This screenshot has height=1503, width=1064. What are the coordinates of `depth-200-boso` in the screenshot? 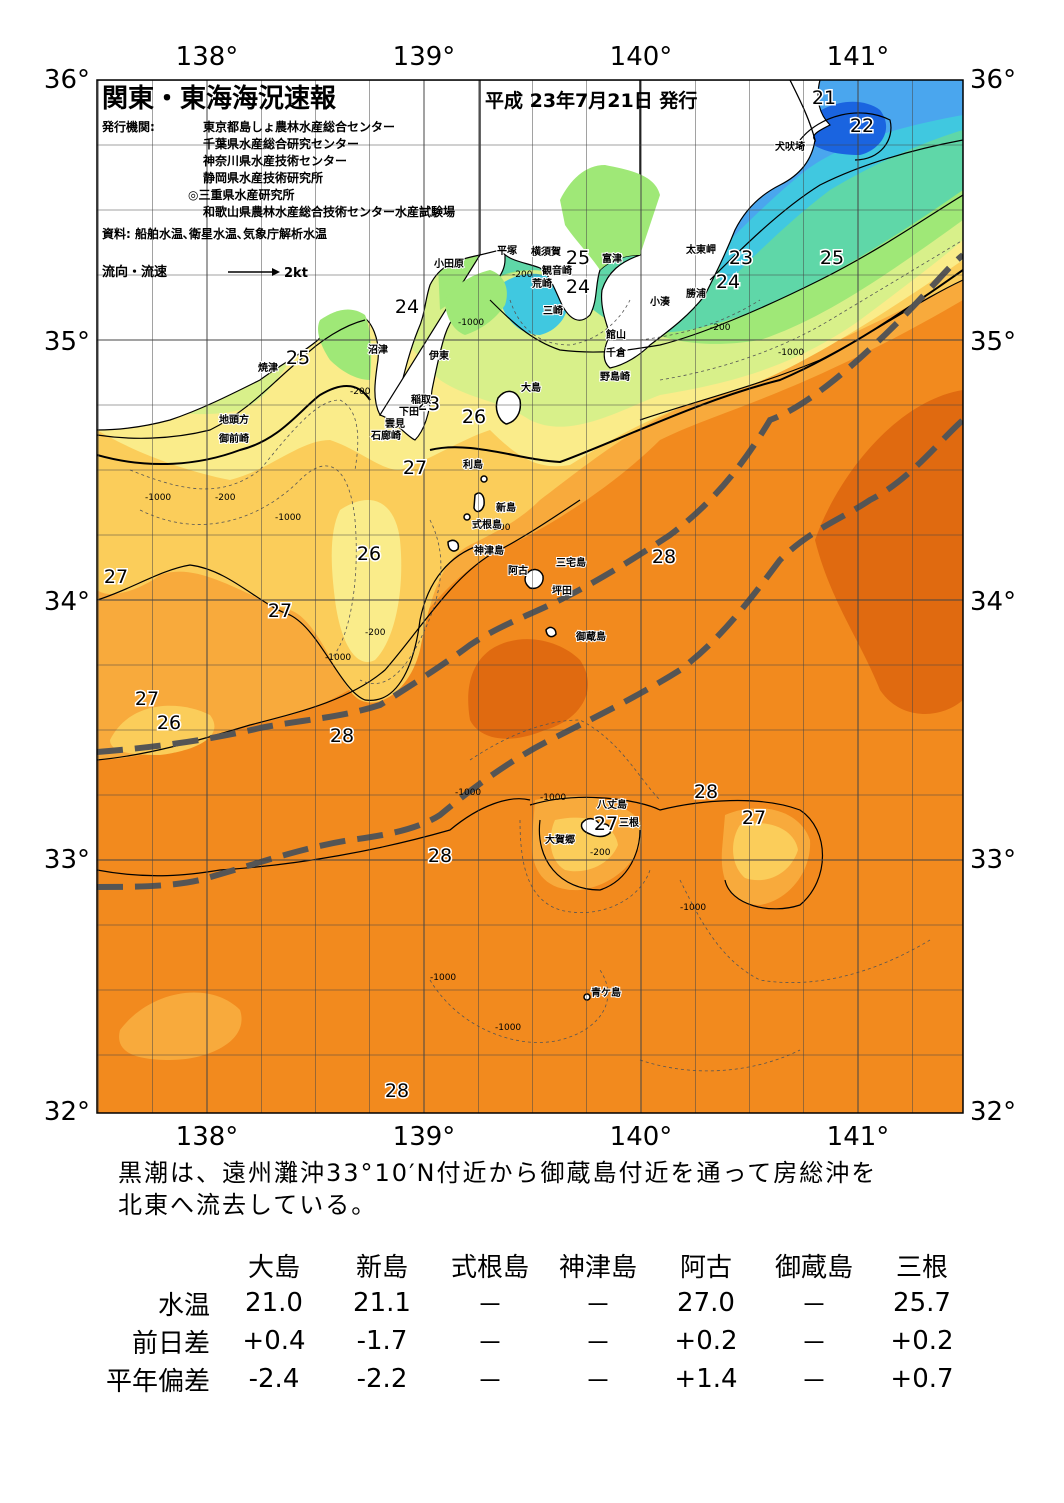 It's located at (700, 320).